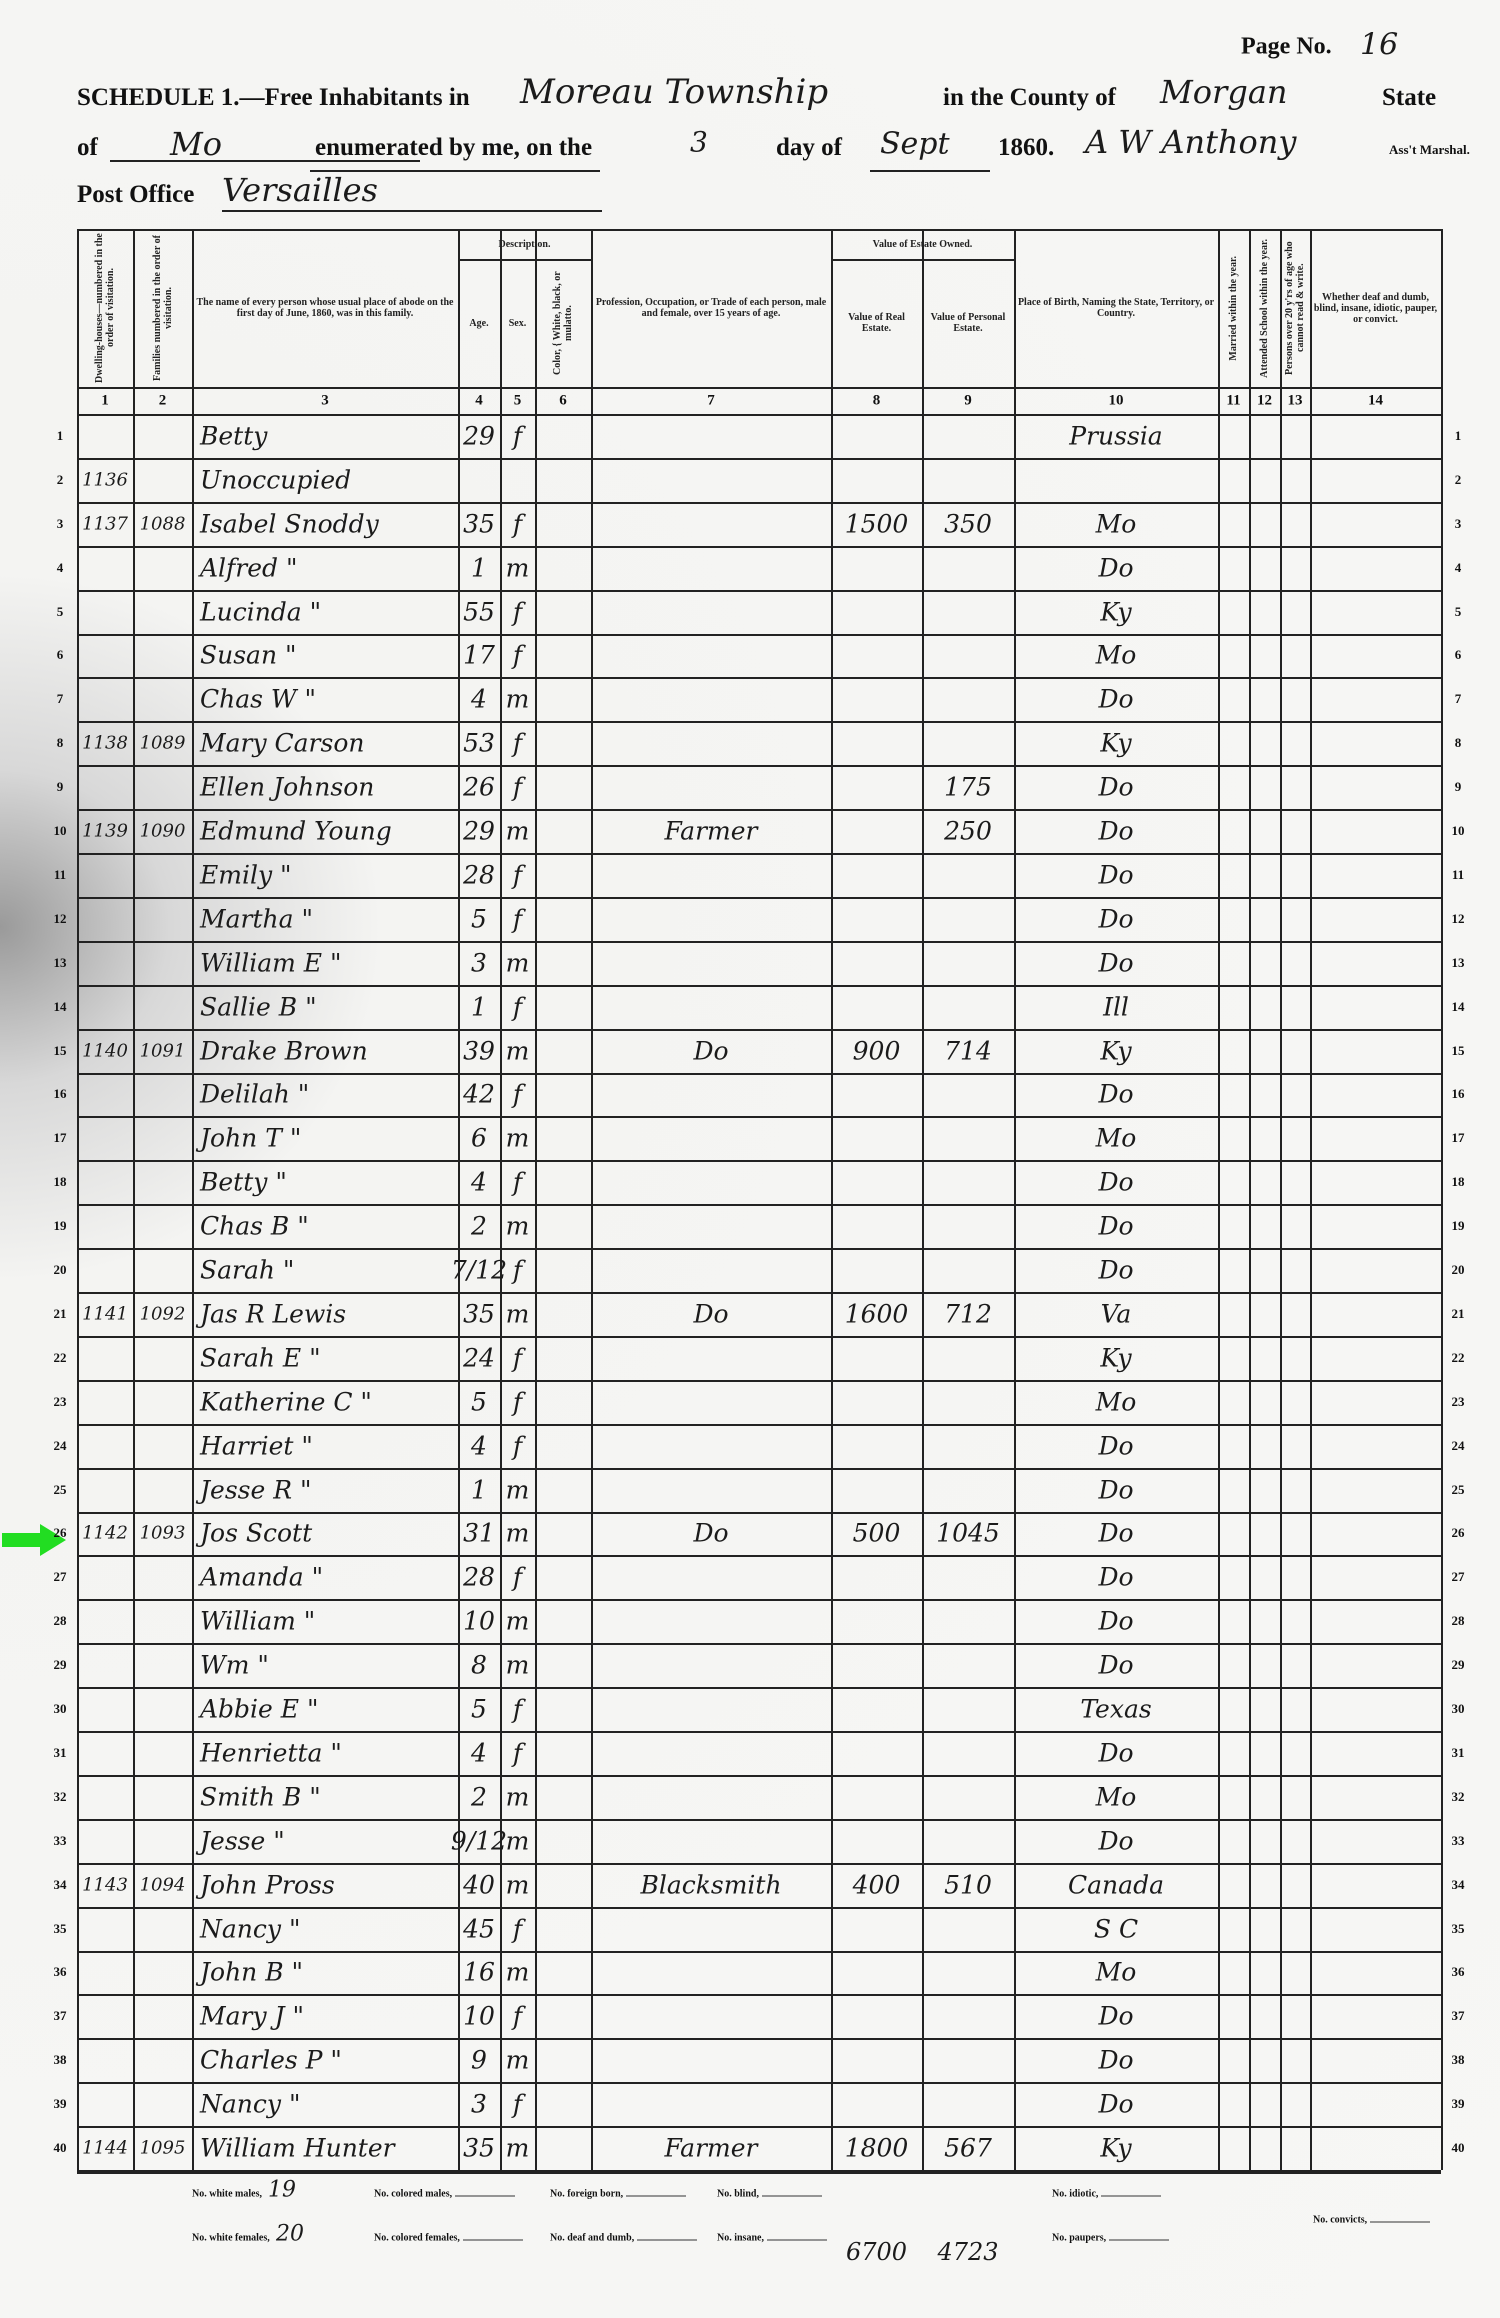 The image size is (1500, 2318). I want to click on person-name: Sarah E ", so click(260, 1358).